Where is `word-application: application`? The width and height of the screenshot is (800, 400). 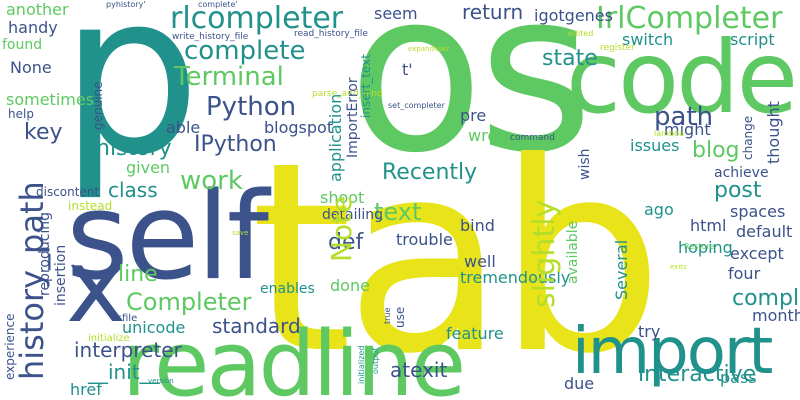 word-application: application is located at coordinates (336, 138).